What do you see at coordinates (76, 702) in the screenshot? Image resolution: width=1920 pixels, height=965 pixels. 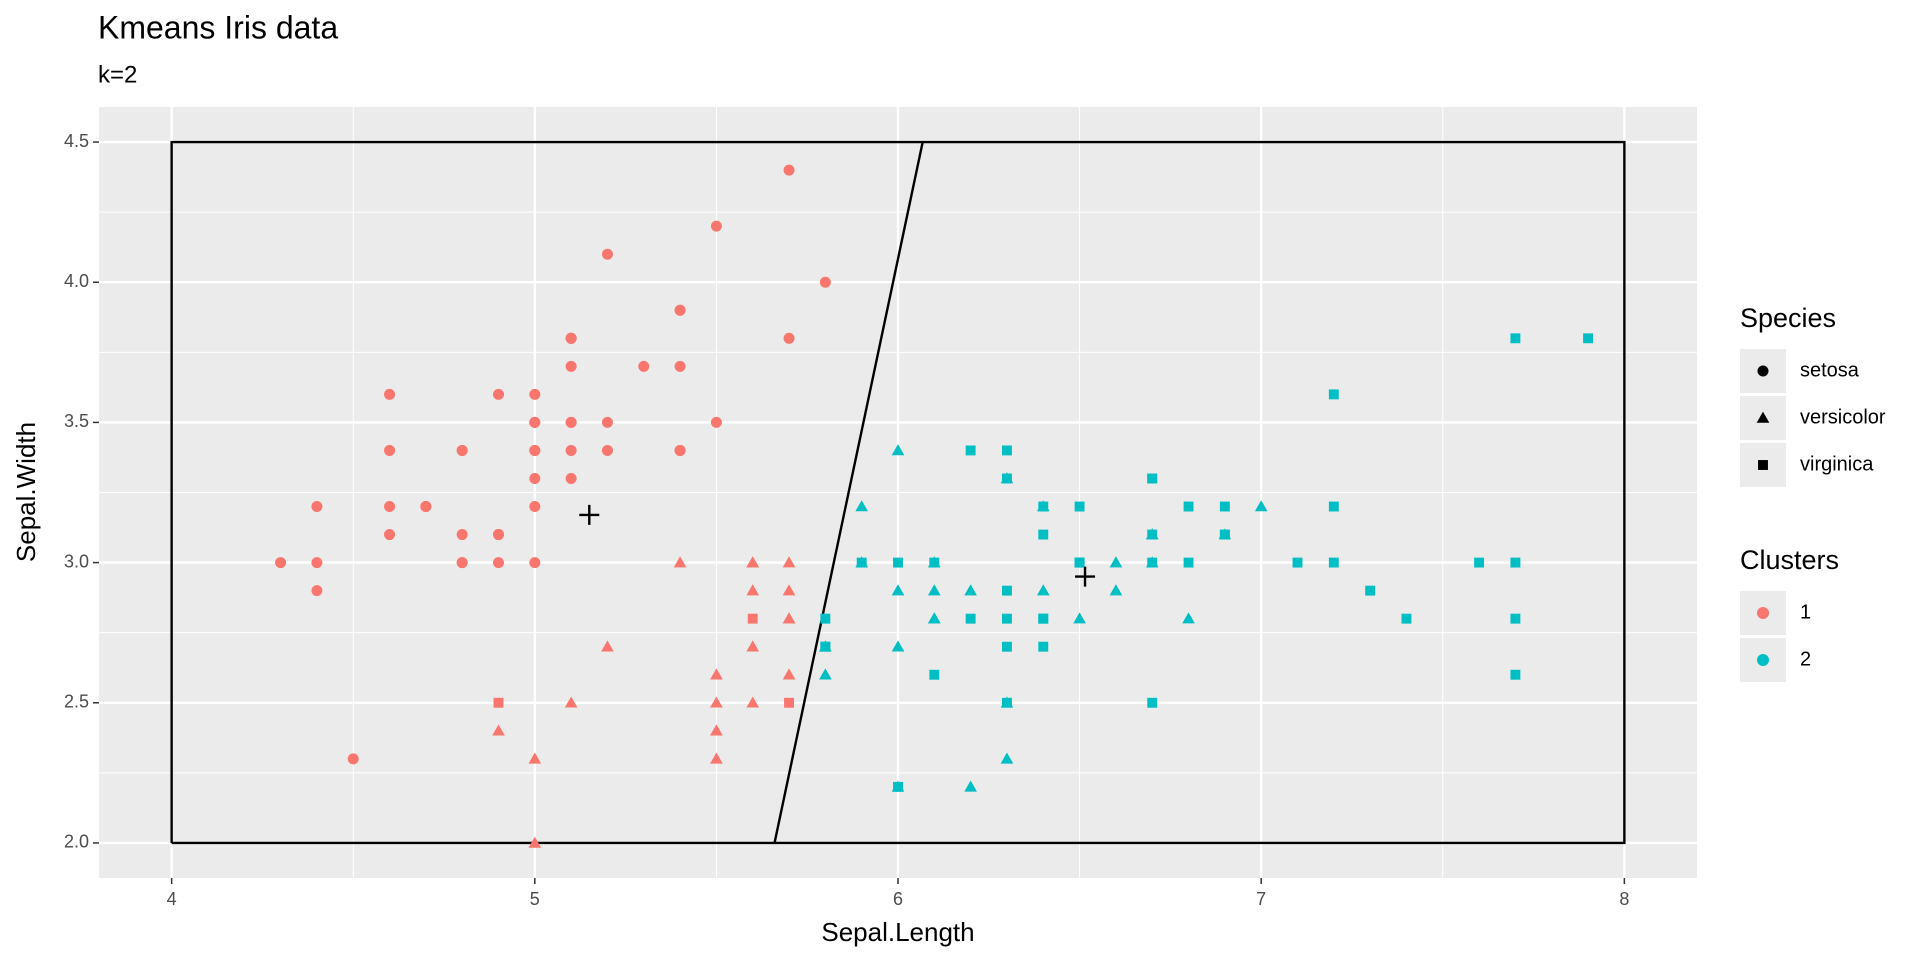 I see `y-tick-label: 2.5` at bounding box center [76, 702].